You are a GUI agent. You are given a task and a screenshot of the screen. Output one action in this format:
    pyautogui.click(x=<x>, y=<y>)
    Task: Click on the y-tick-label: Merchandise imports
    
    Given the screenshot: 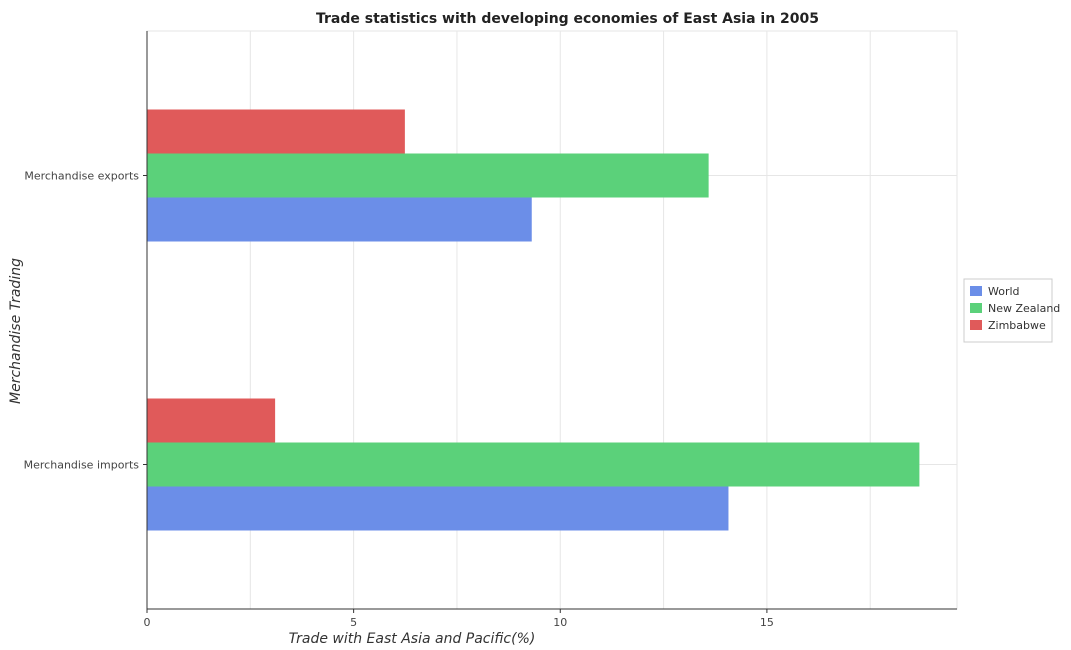 What is the action you would take?
    pyautogui.click(x=82, y=465)
    